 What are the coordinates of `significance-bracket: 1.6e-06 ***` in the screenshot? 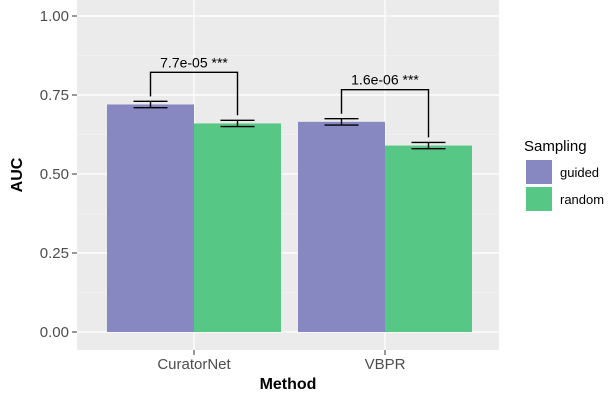 It's located at (385, 105).